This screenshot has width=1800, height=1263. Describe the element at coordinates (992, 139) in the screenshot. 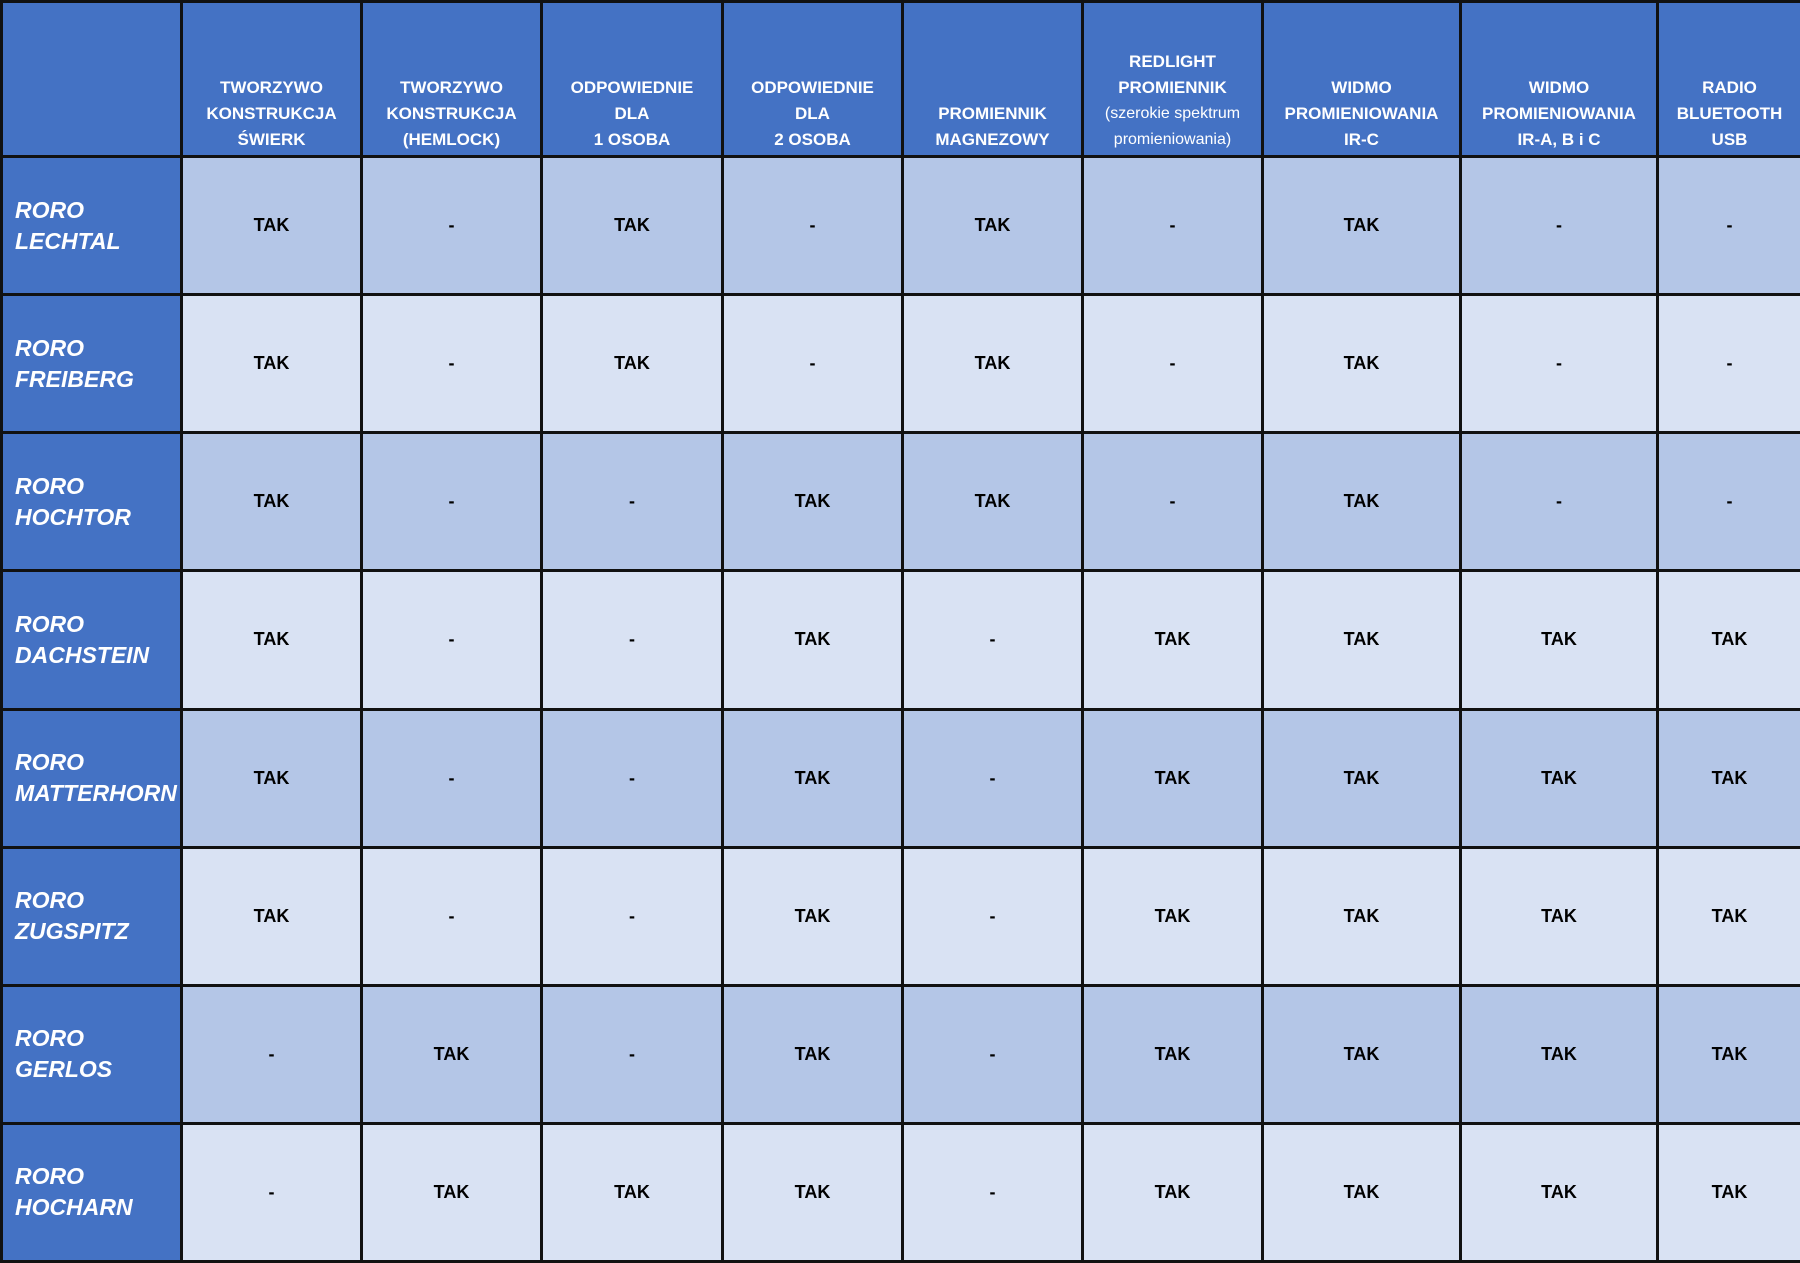

I see `column-header-line: MAGNEZOWY` at that location.